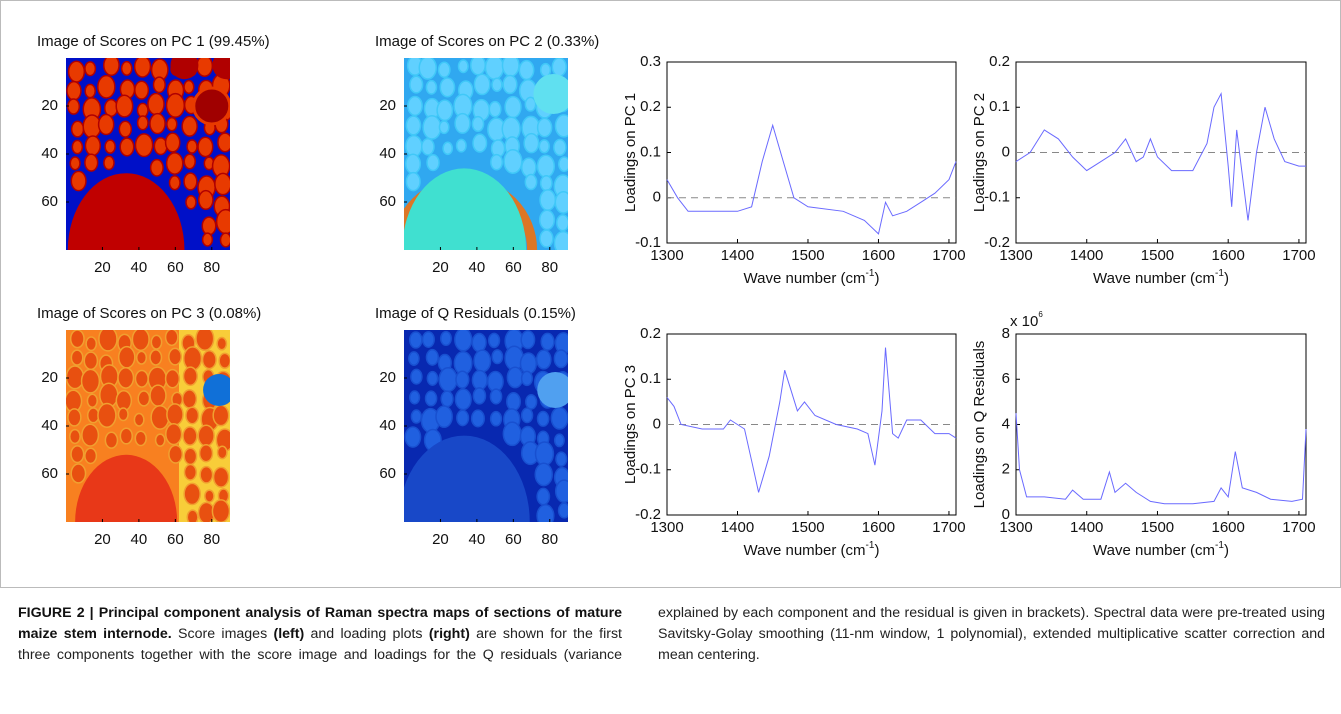 This screenshot has width=1341, height=714. Describe the element at coordinates (222, 634) in the screenshot. I see `caption-text: Score images` at that location.